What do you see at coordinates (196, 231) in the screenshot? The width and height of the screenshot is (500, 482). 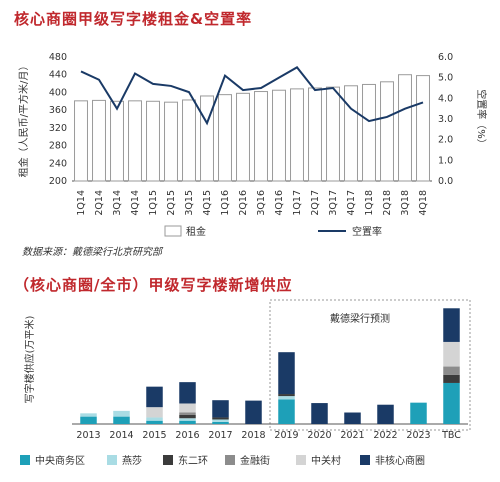 I see `legend-label-rent: 租金` at bounding box center [196, 231].